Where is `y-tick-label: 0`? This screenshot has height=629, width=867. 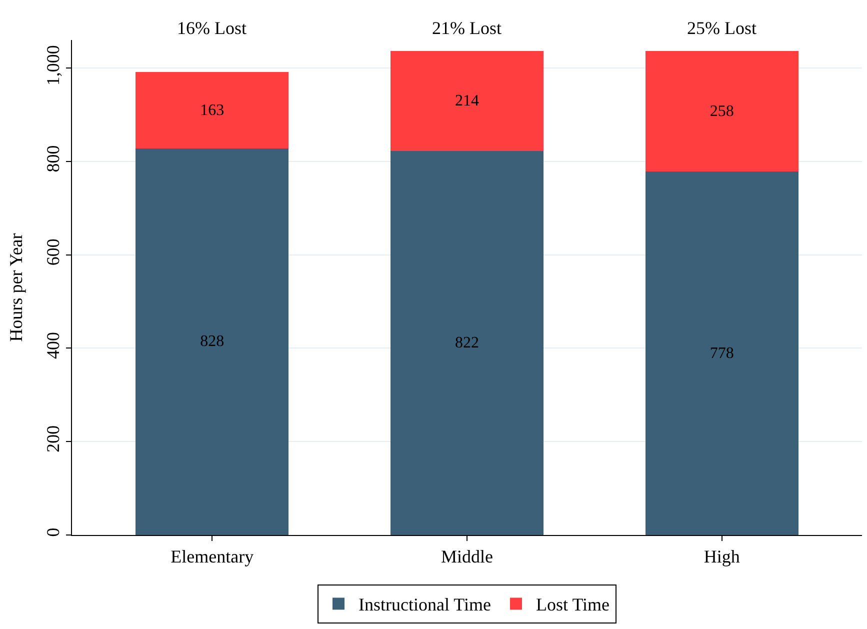
y-tick-label: 0 is located at coordinates (52, 532).